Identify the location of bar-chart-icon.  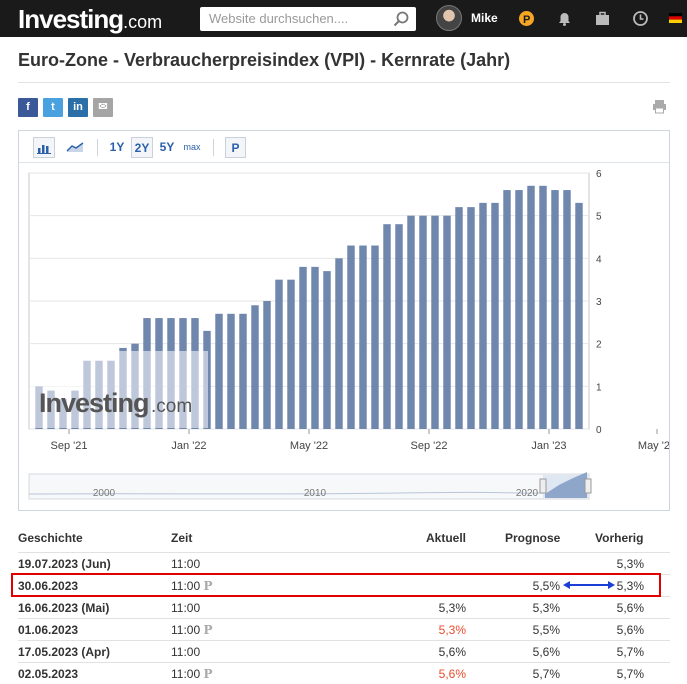
(44, 149).